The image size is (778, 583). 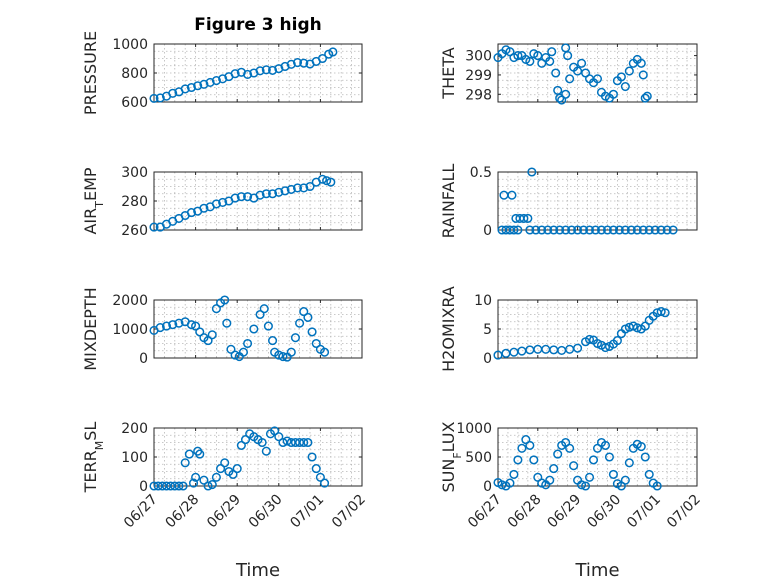 What do you see at coordinates (134, 103) in the screenshot?
I see `y-tick-label: 600` at bounding box center [134, 103].